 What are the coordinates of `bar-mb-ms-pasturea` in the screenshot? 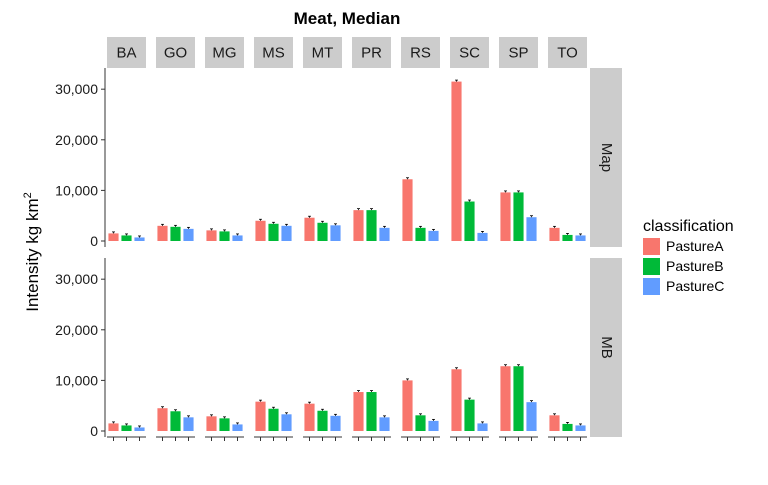 It's located at (260, 416).